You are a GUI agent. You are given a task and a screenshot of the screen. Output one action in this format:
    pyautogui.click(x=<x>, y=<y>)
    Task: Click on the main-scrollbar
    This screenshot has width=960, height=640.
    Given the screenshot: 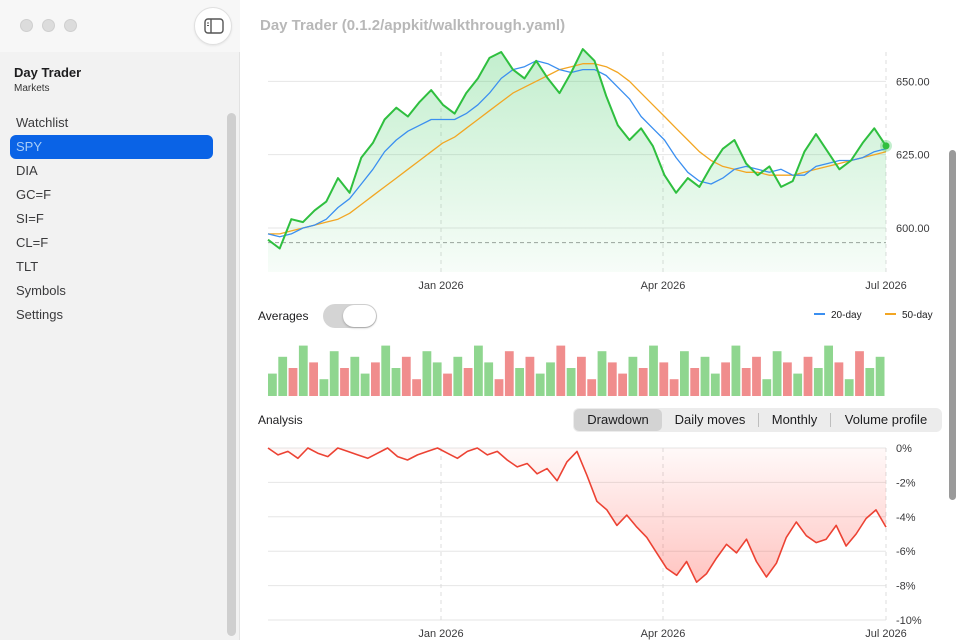 What is the action you would take?
    pyautogui.click(x=952, y=325)
    